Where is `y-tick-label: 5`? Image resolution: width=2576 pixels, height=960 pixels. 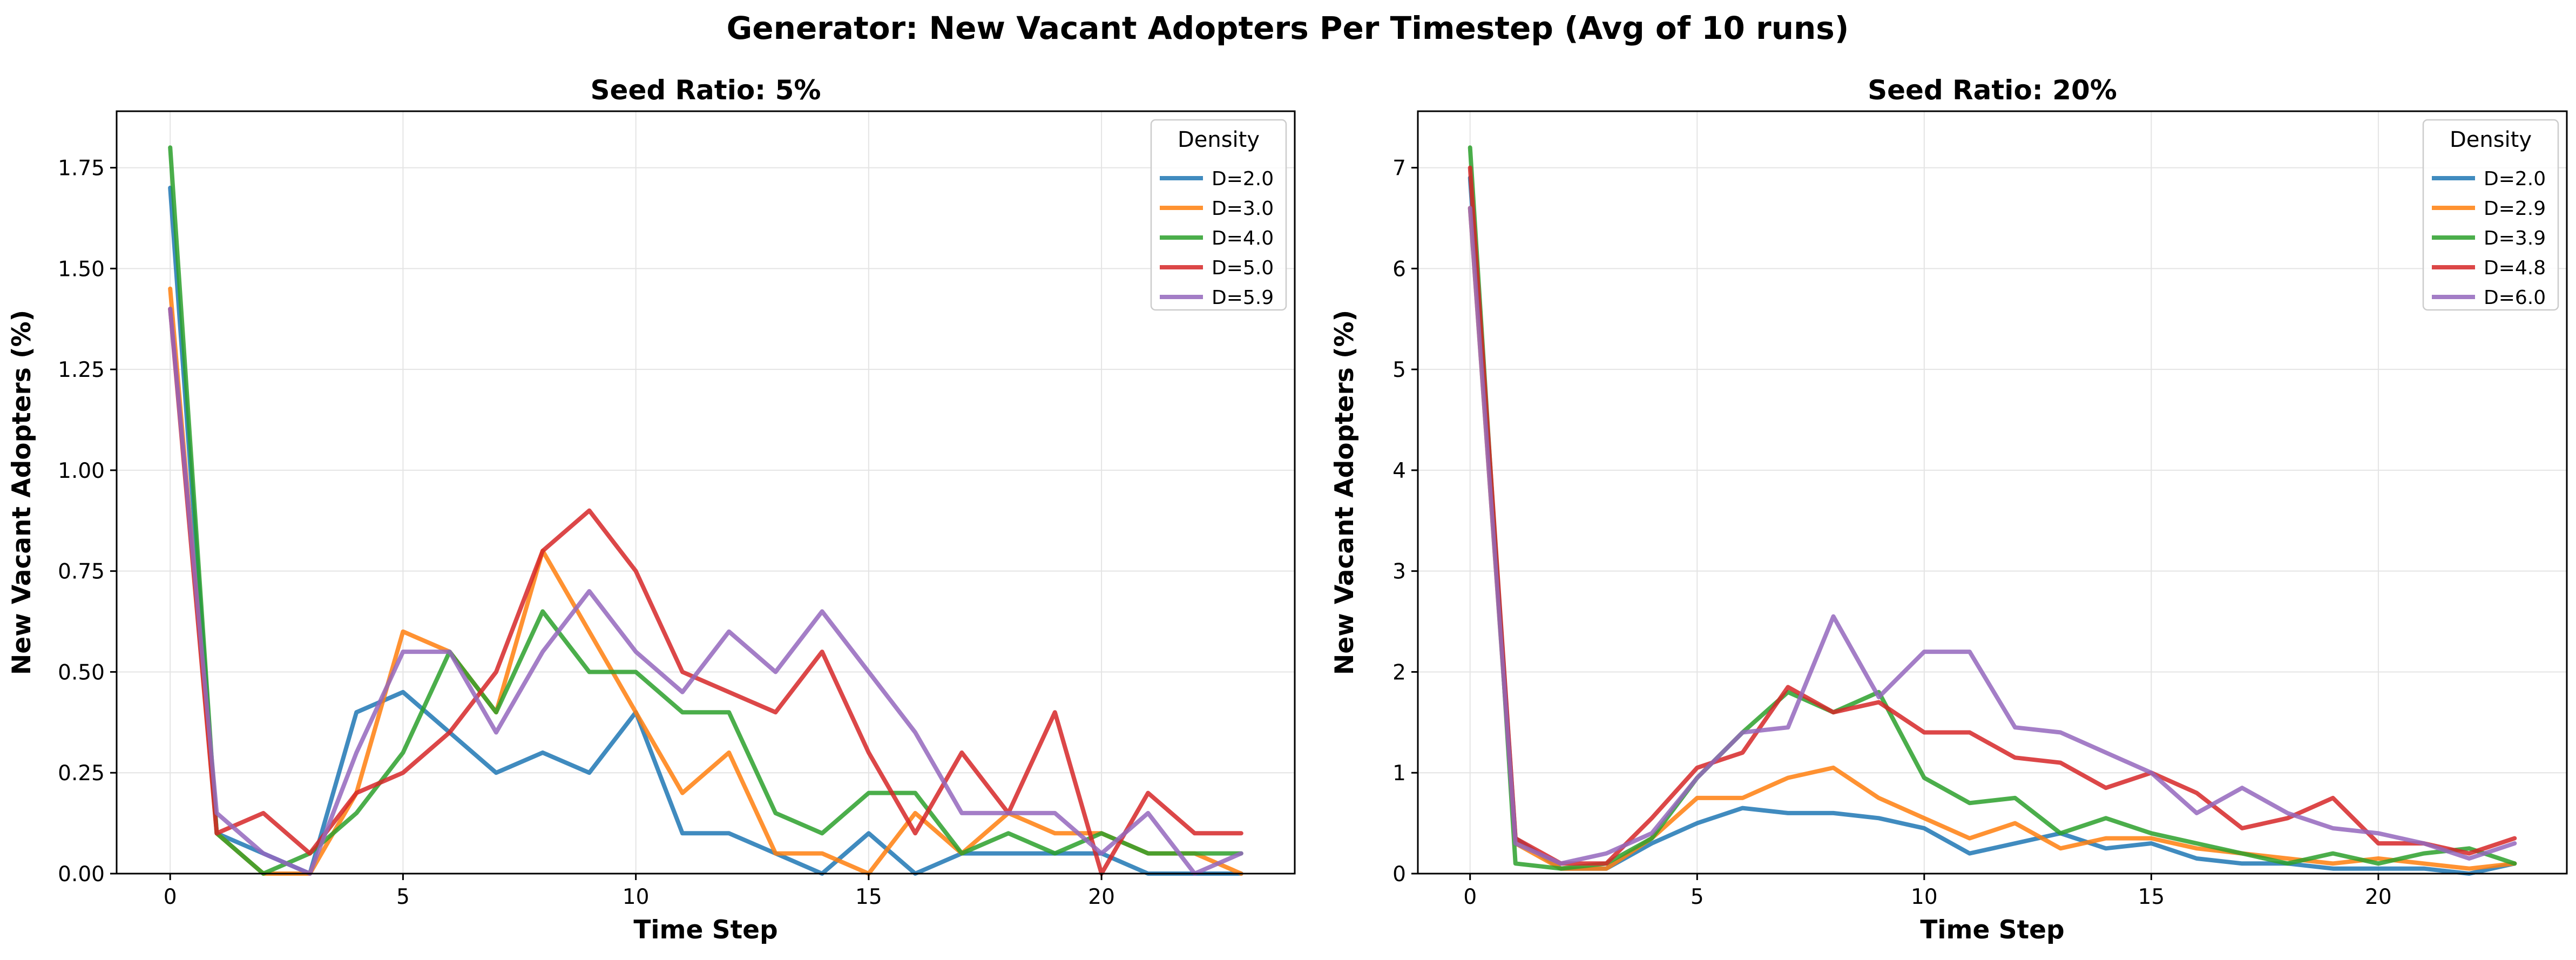 y-tick-label: 5 is located at coordinates (1399, 370).